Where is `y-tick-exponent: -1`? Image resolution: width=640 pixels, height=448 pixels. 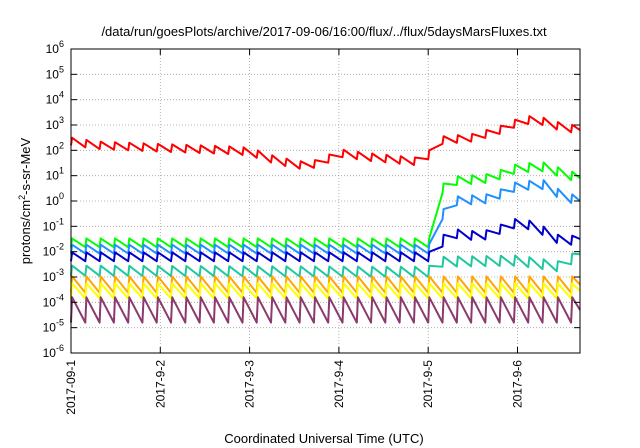
y-tick-exponent: -1 is located at coordinates (60, 221).